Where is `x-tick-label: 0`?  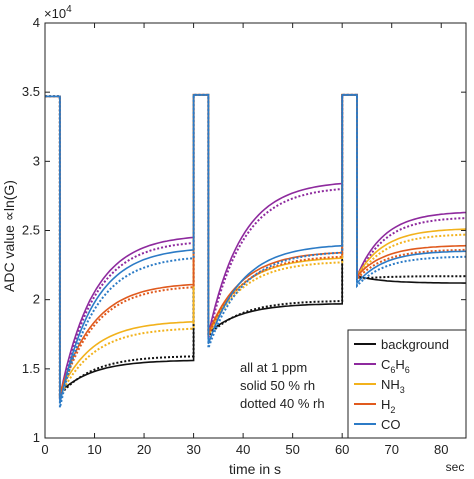
x-tick-label: 0 is located at coordinates (44, 449).